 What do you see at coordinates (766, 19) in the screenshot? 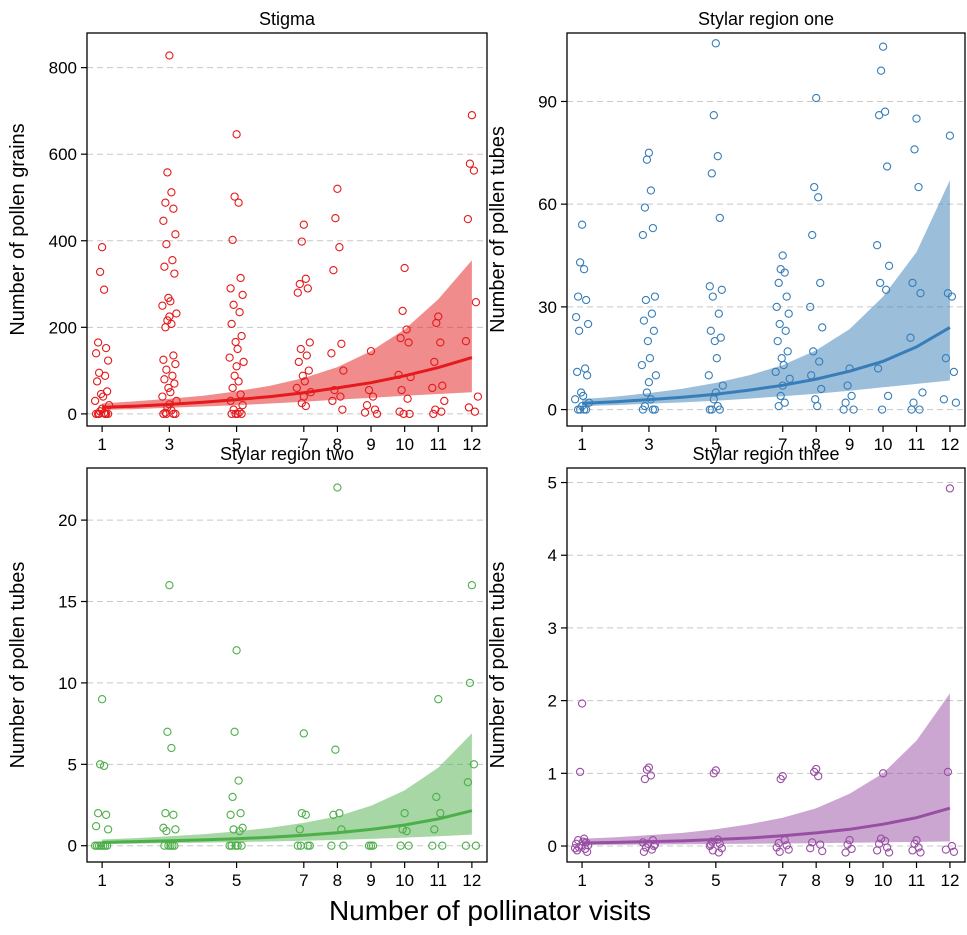
I see `panel-title: Stylar region one` at bounding box center [766, 19].